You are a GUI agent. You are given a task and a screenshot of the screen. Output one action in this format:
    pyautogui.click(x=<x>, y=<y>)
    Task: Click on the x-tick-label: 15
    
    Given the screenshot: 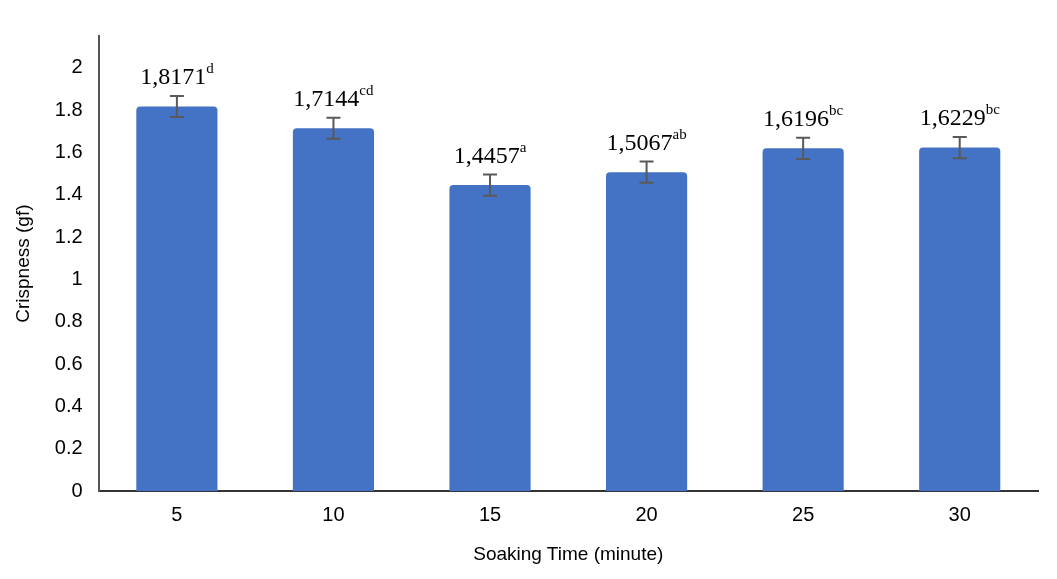 What is the action you would take?
    pyautogui.click(x=490, y=513)
    